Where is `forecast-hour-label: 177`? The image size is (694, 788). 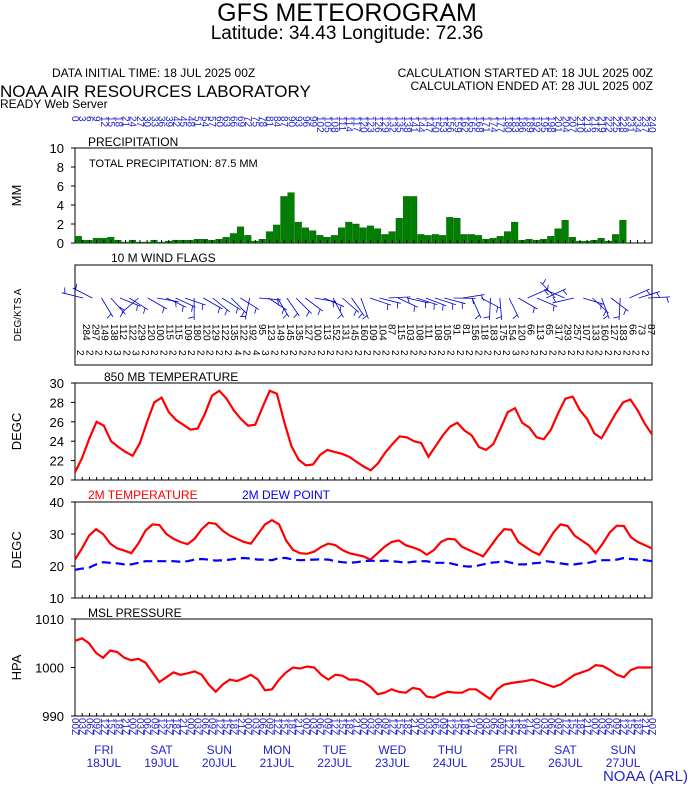
forecast-hour-label: 177 is located at coordinates (500, 124).